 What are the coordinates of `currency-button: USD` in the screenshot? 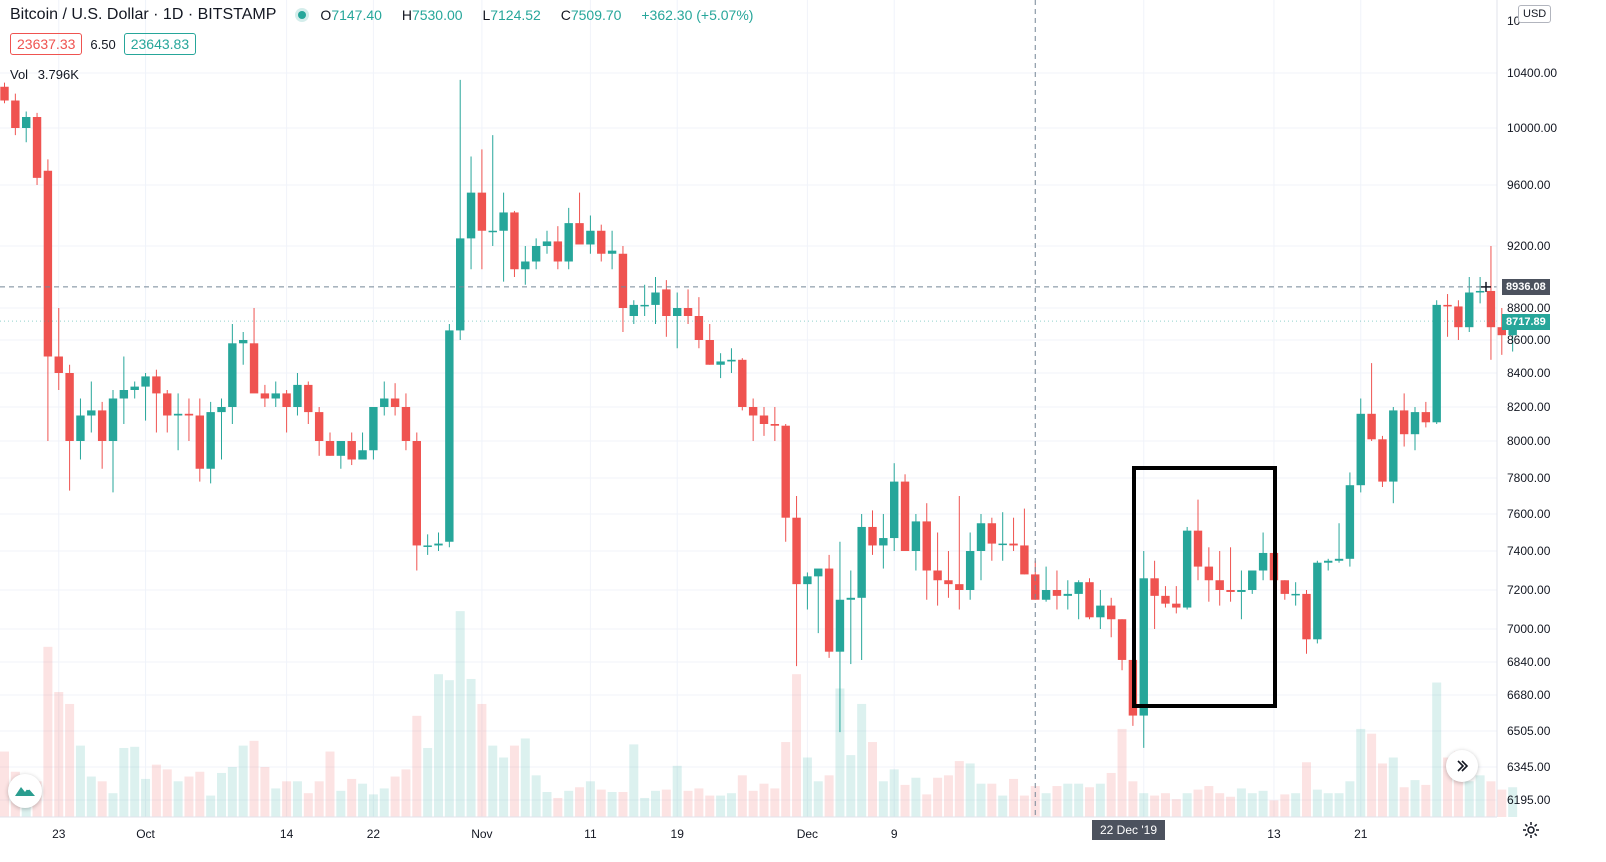 It's located at (1535, 14).